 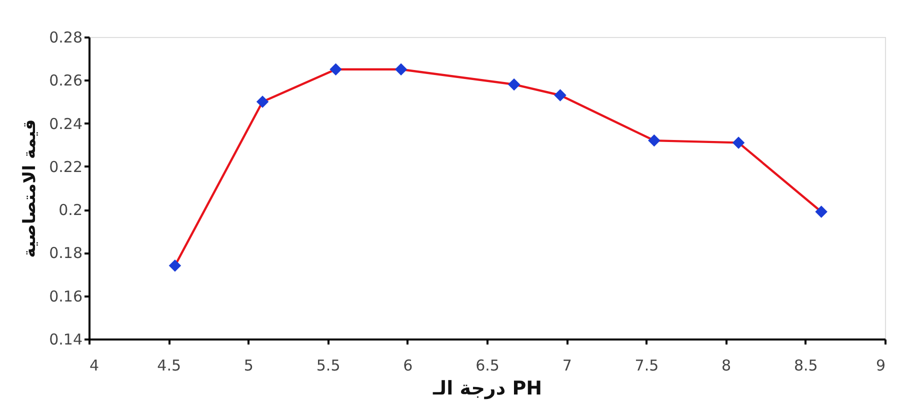 I want to click on x-tick-label: 8.5, so click(x=806, y=365).